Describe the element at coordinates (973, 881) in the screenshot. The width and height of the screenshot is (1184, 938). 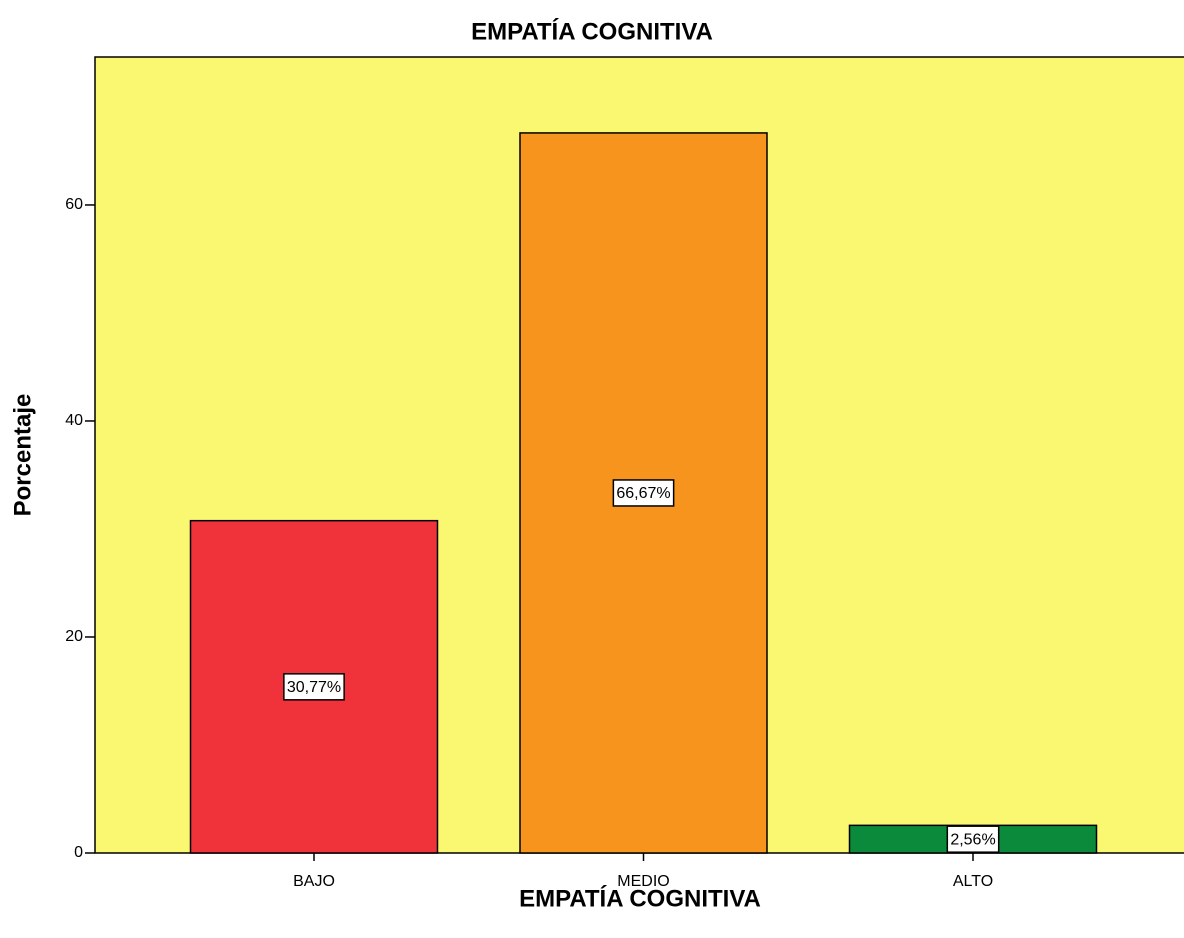
I see `x-tick-label: ALTO` at that location.